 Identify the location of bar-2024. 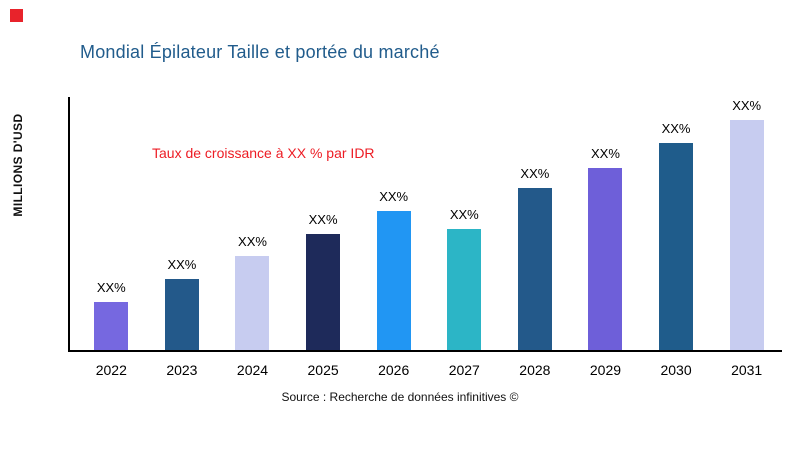
(252, 303).